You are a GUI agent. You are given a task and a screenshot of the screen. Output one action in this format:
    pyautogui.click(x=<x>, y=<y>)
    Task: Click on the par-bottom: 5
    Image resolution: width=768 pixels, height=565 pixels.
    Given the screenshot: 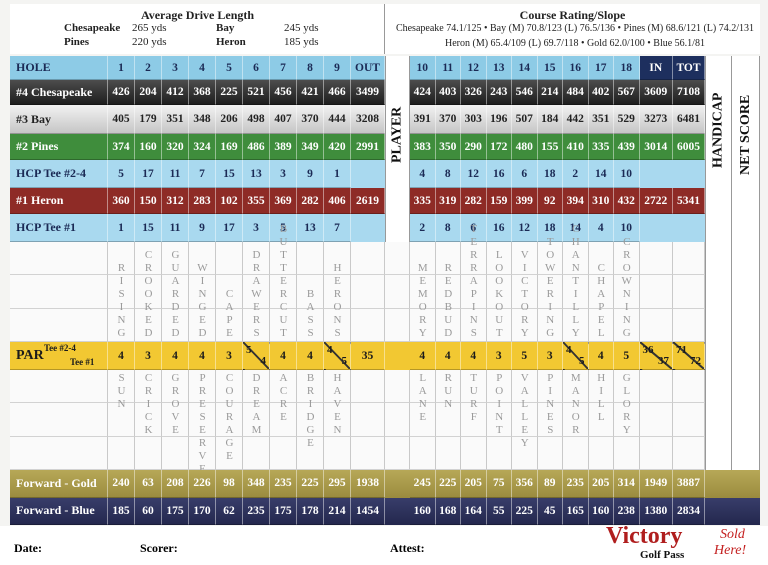 What is the action you would take?
    pyautogui.click(x=582, y=361)
    